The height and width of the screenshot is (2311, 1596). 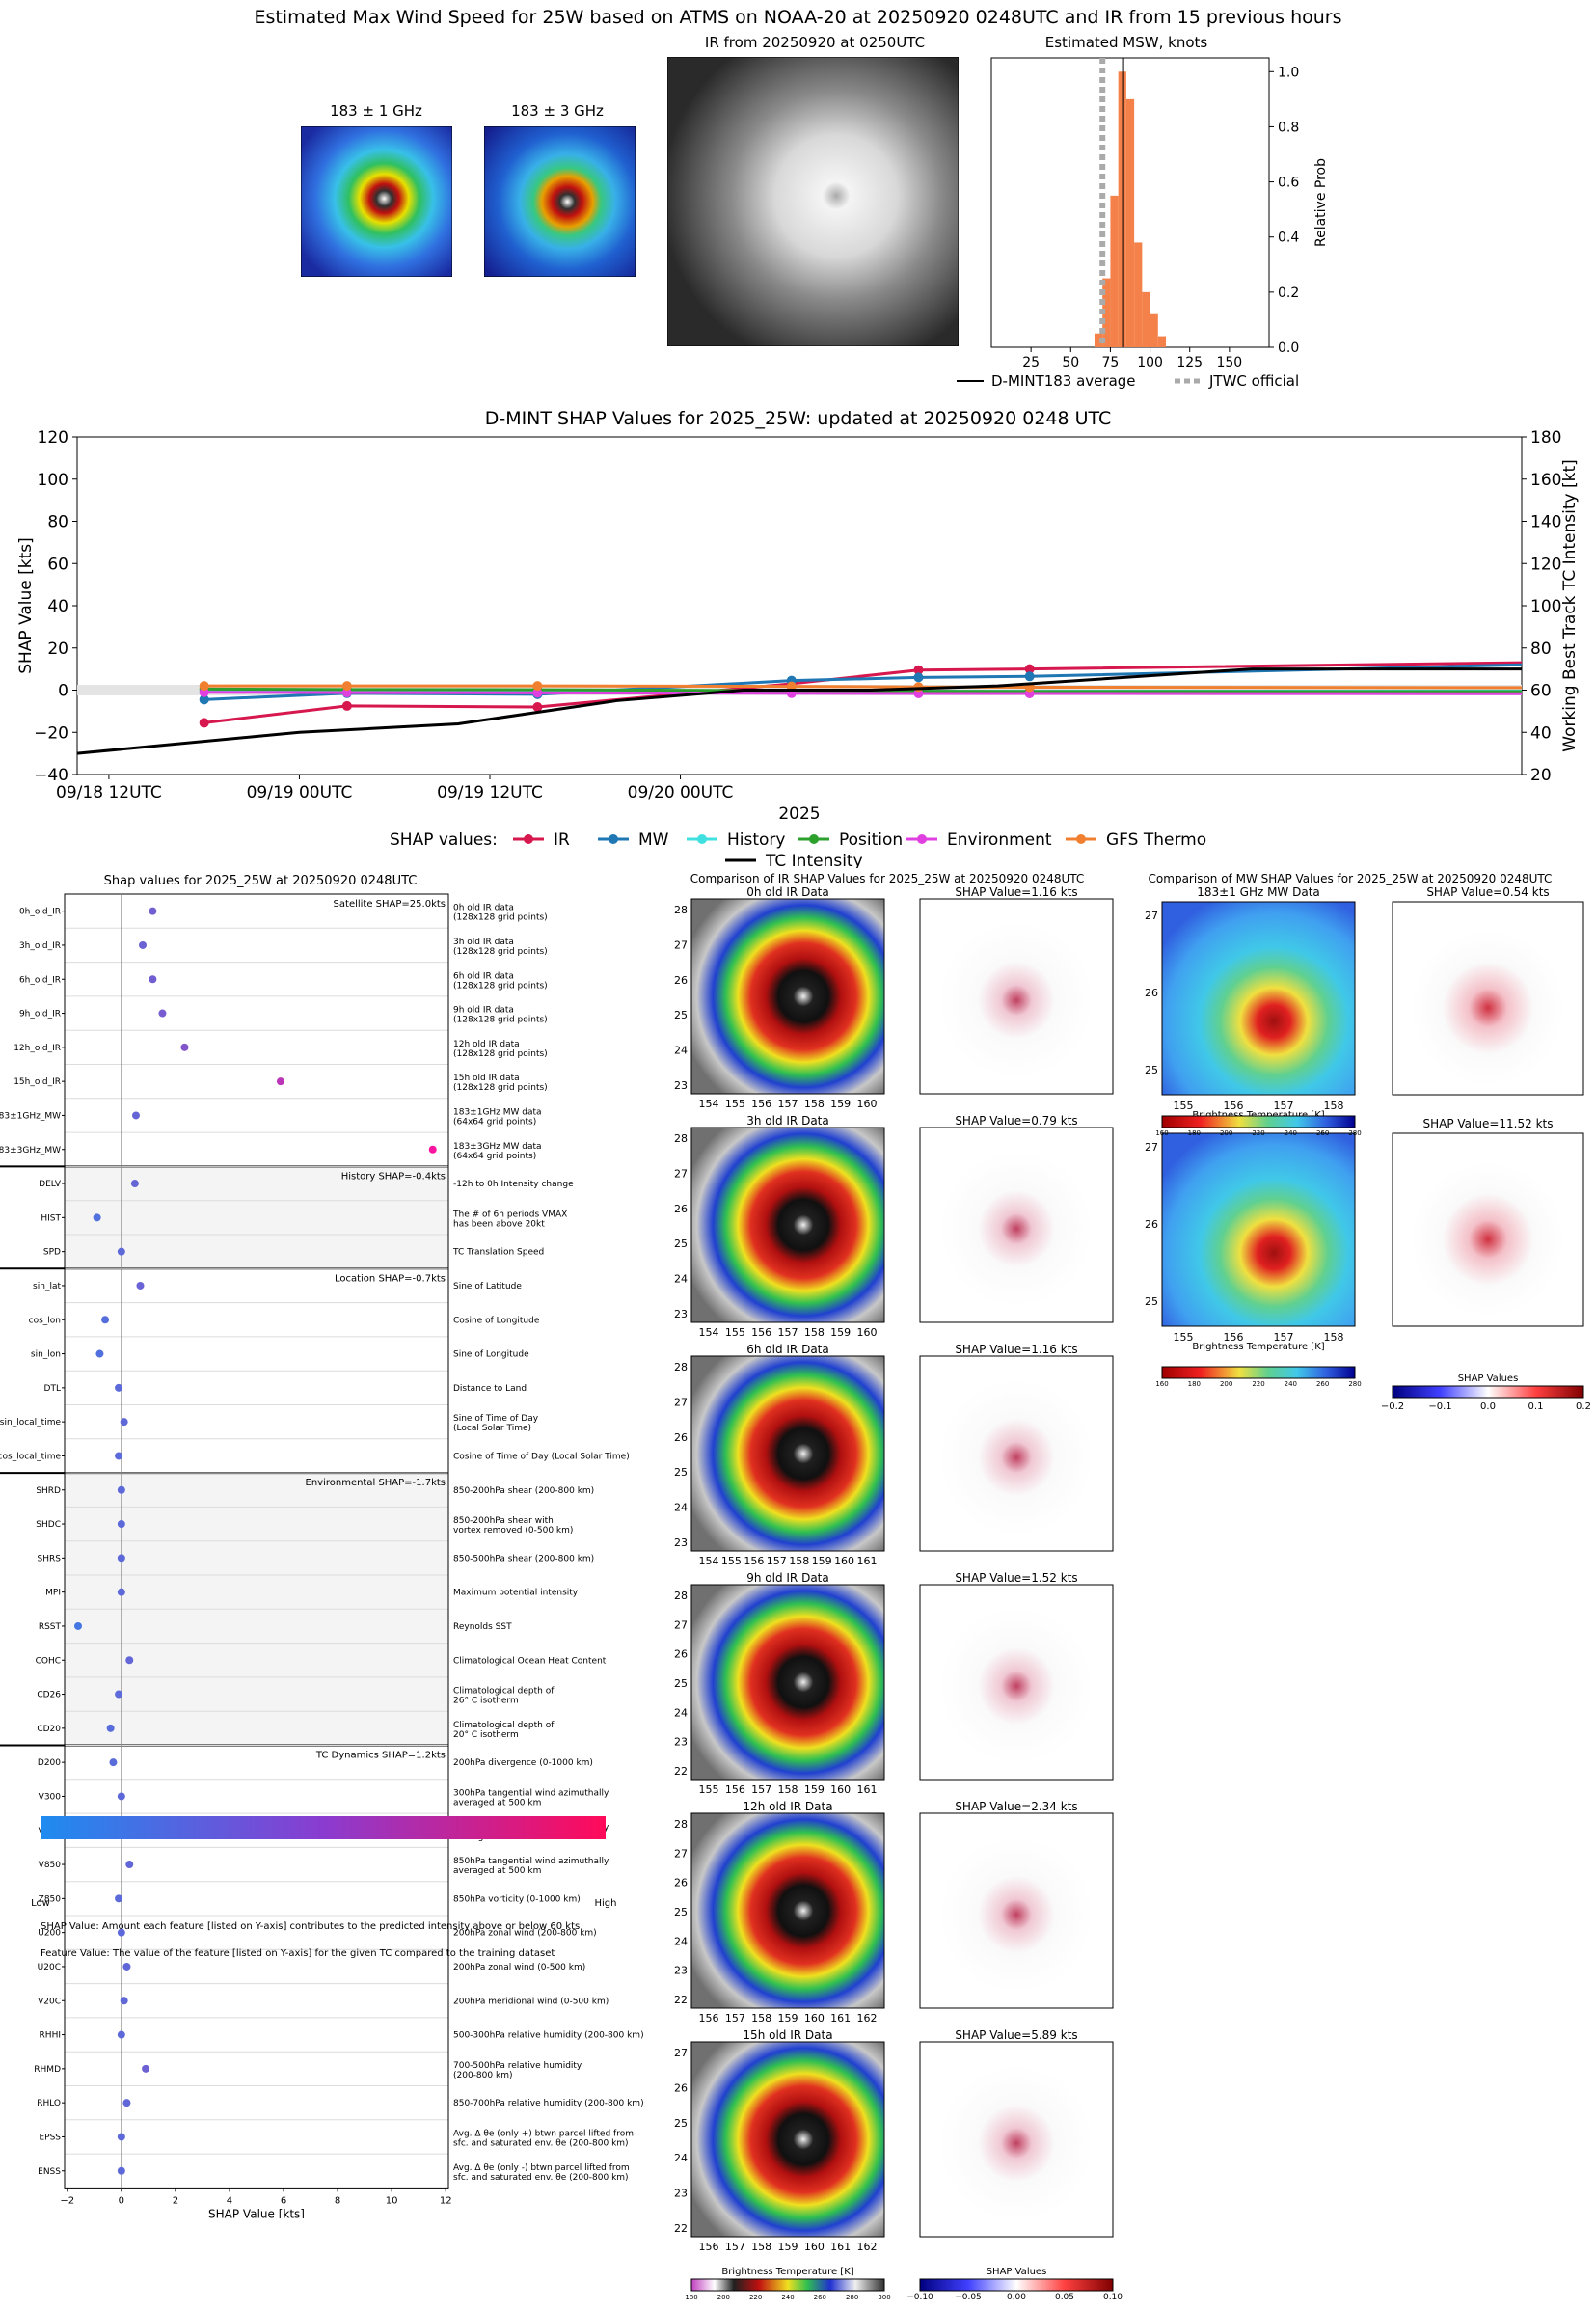 What do you see at coordinates (1289, 72) in the screenshot?
I see `hist-ytick-label: 1.0` at bounding box center [1289, 72].